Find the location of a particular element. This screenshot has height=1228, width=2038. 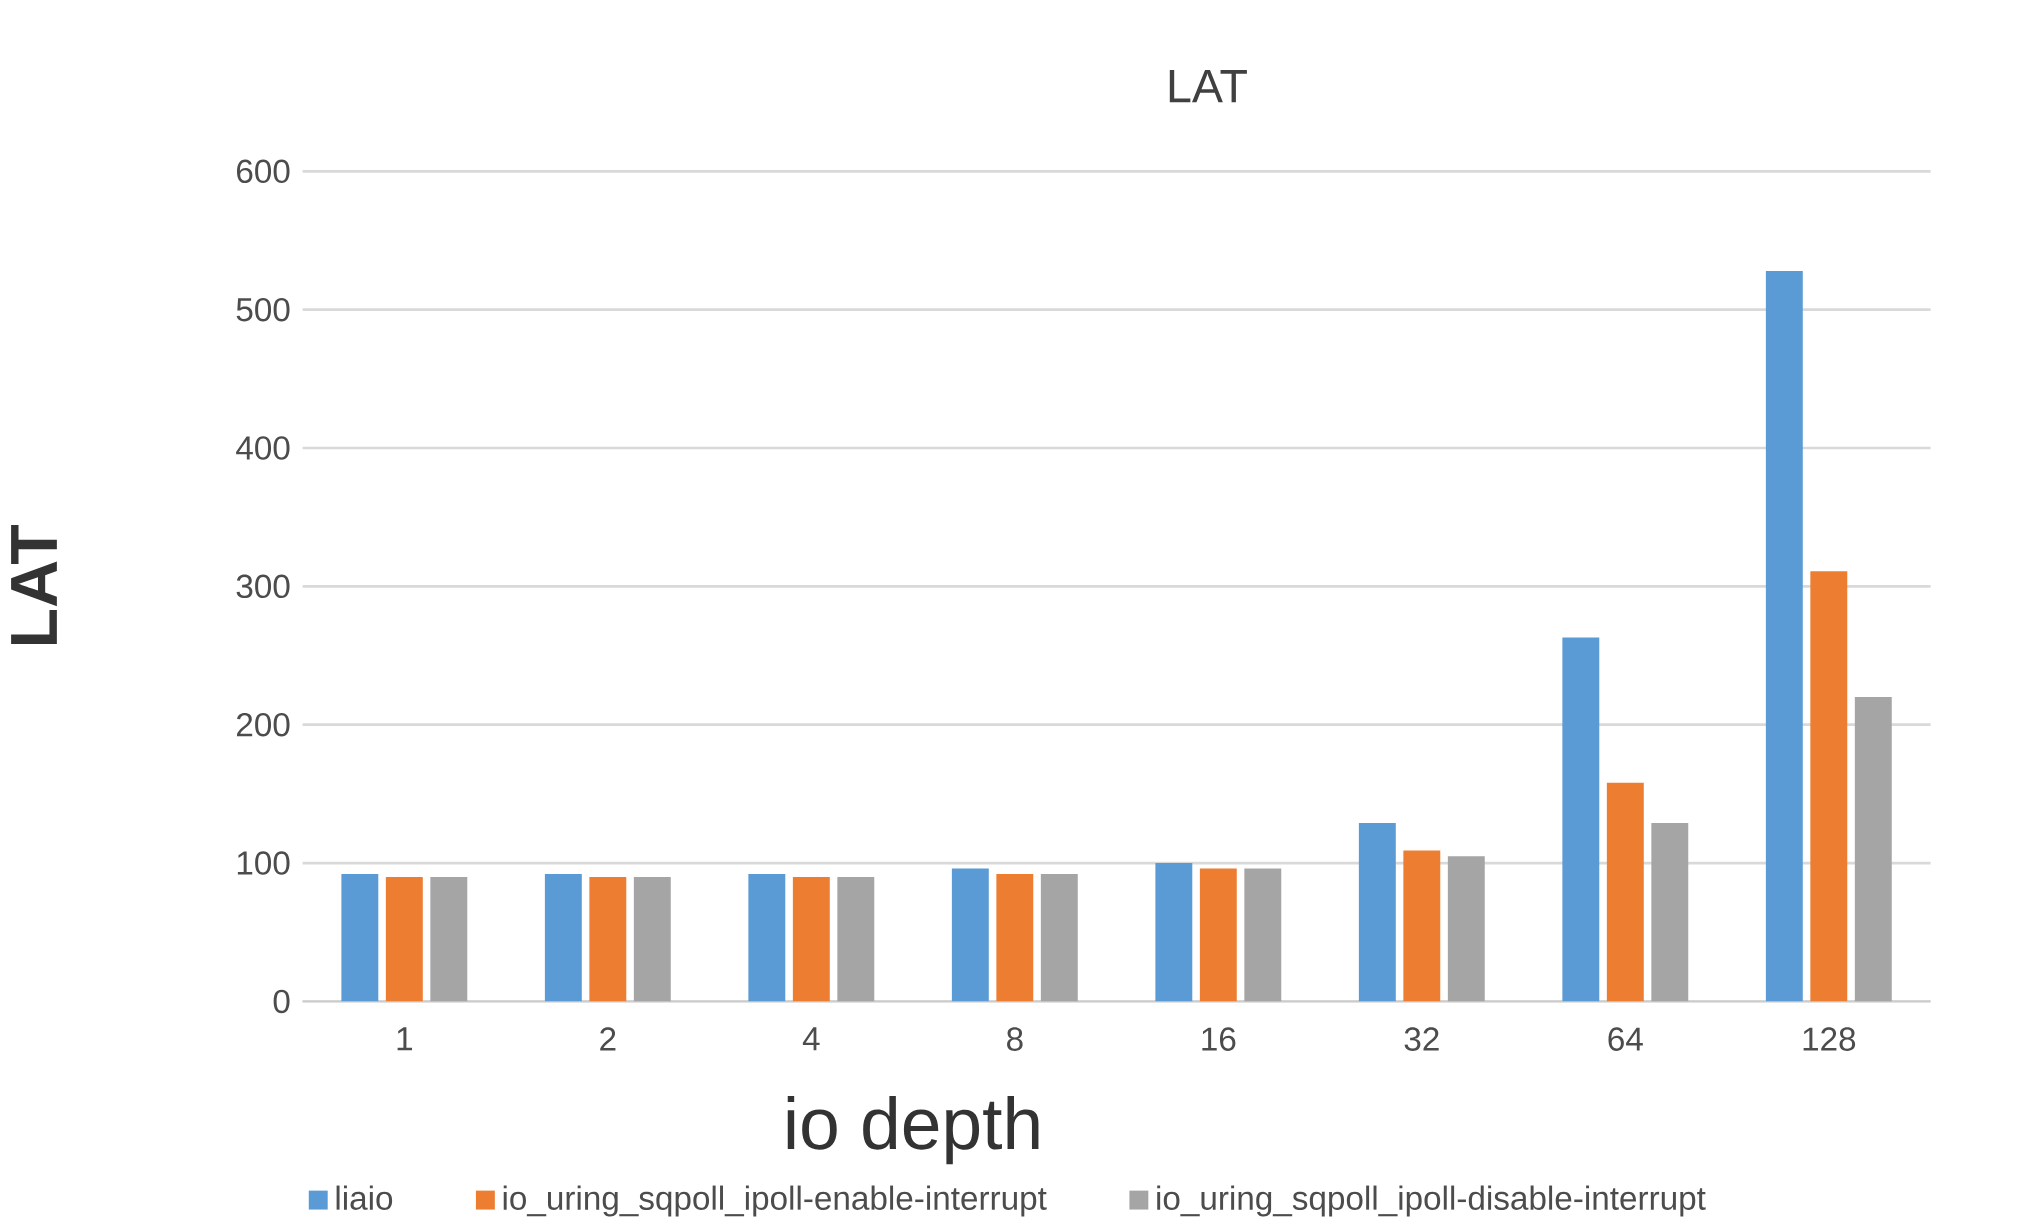

x-tick-label: 128 is located at coordinates (1829, 1039).